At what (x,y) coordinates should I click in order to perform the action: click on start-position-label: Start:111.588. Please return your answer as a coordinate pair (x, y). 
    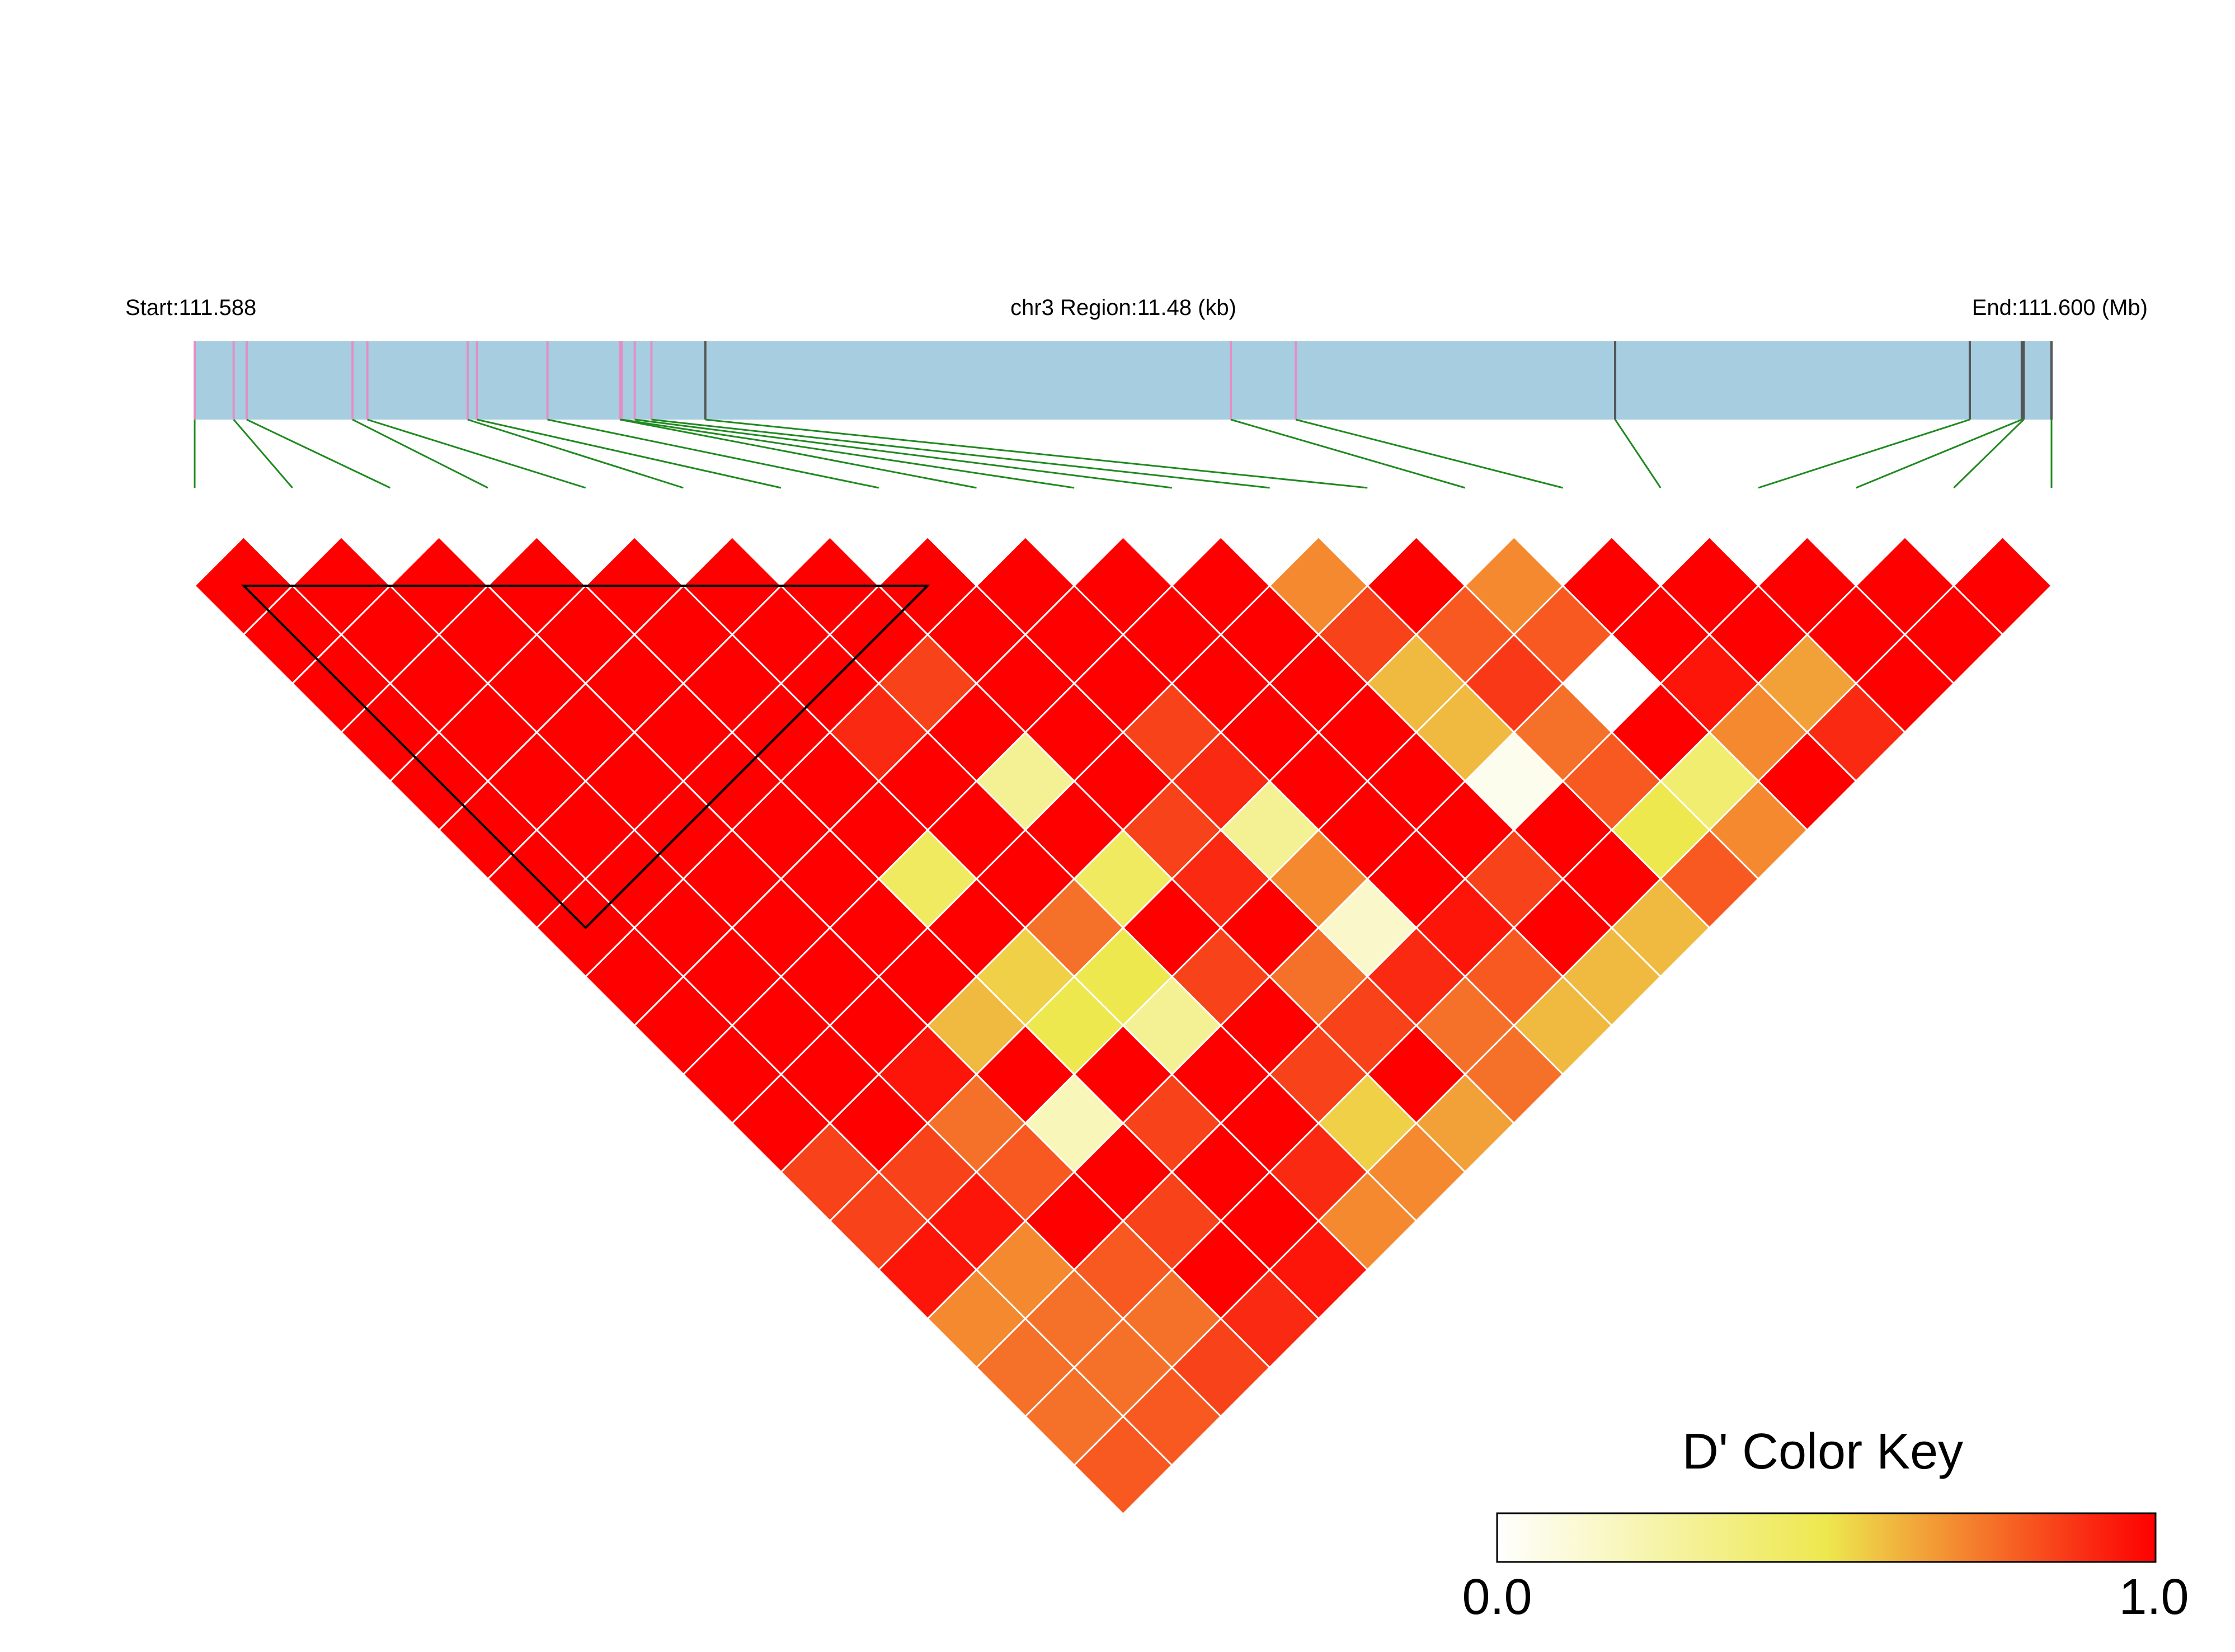
    Looking at the image, I should click on (190, 308).